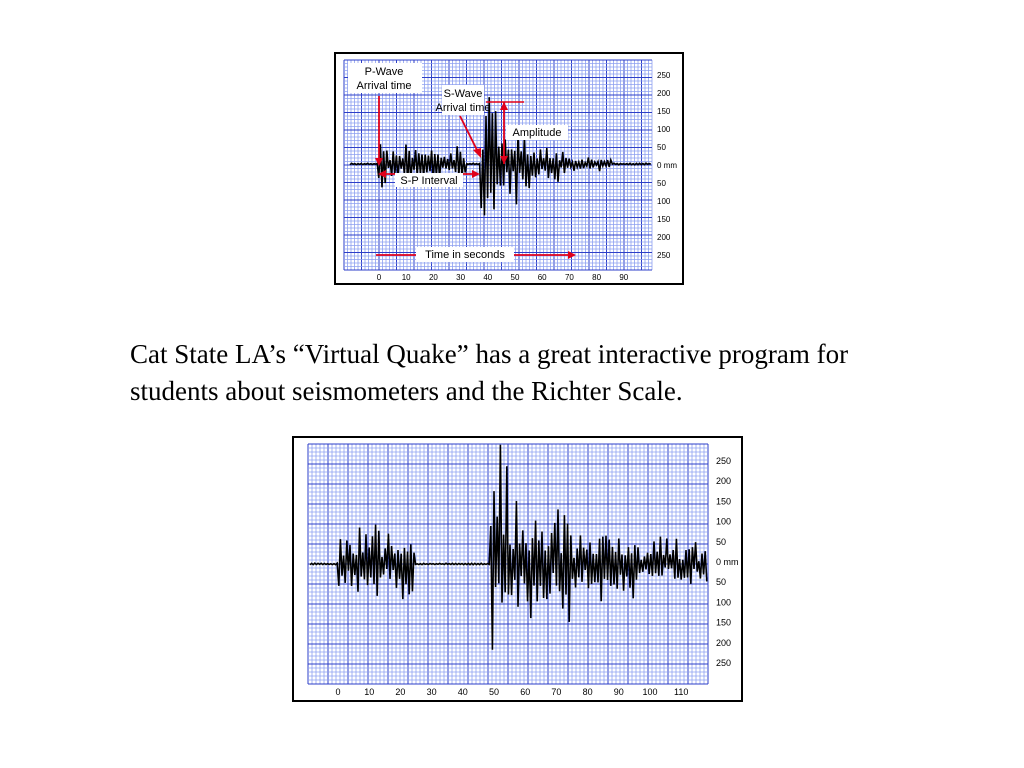 Image resolution: width=1024 pixels, height=768 pixels. I want to click on p-wave-label-box, so click(385, 78).